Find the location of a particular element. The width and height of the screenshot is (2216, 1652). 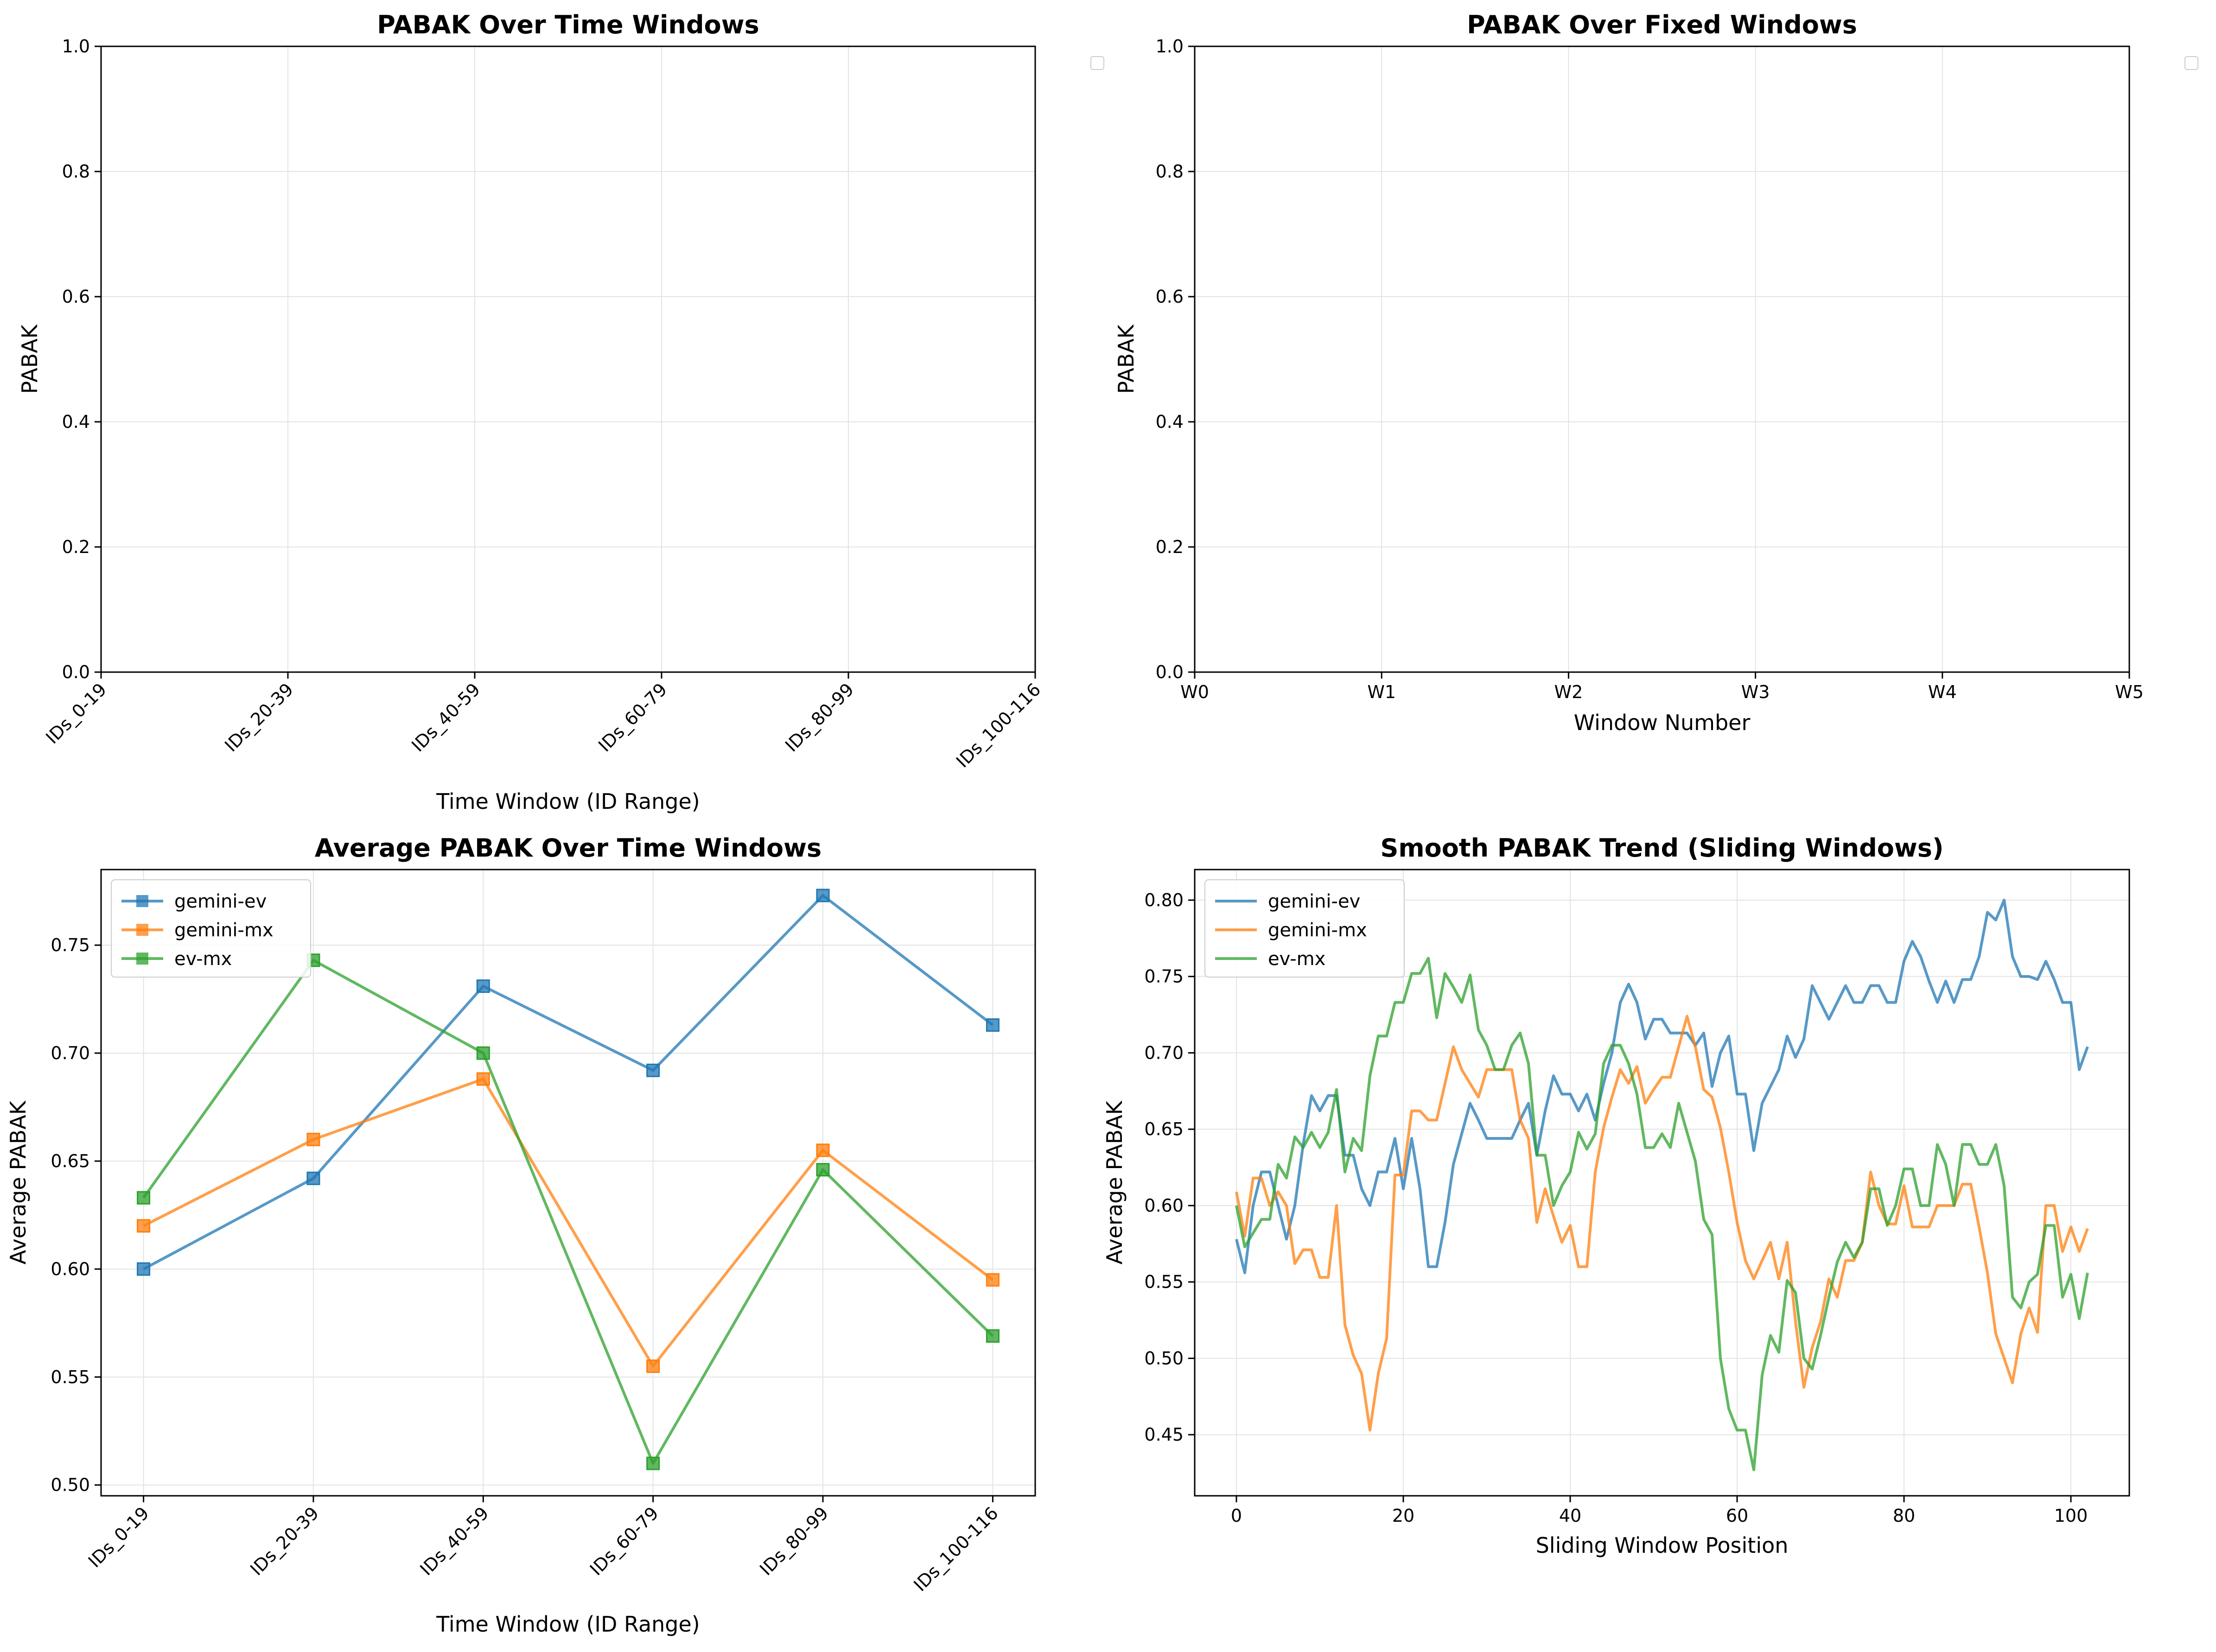

x-axis-label: Sliding Window Position is located at coordinates (1662, 1546).